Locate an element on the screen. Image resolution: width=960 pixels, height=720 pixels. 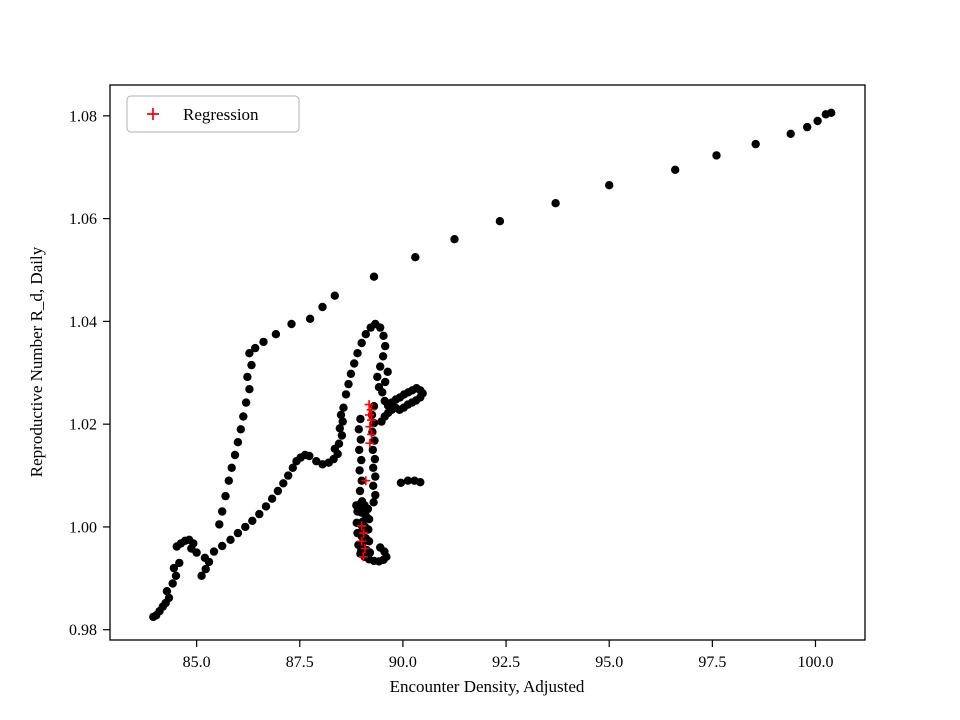
x-tick-label: 97.5 is located at coordinates (712, 662).